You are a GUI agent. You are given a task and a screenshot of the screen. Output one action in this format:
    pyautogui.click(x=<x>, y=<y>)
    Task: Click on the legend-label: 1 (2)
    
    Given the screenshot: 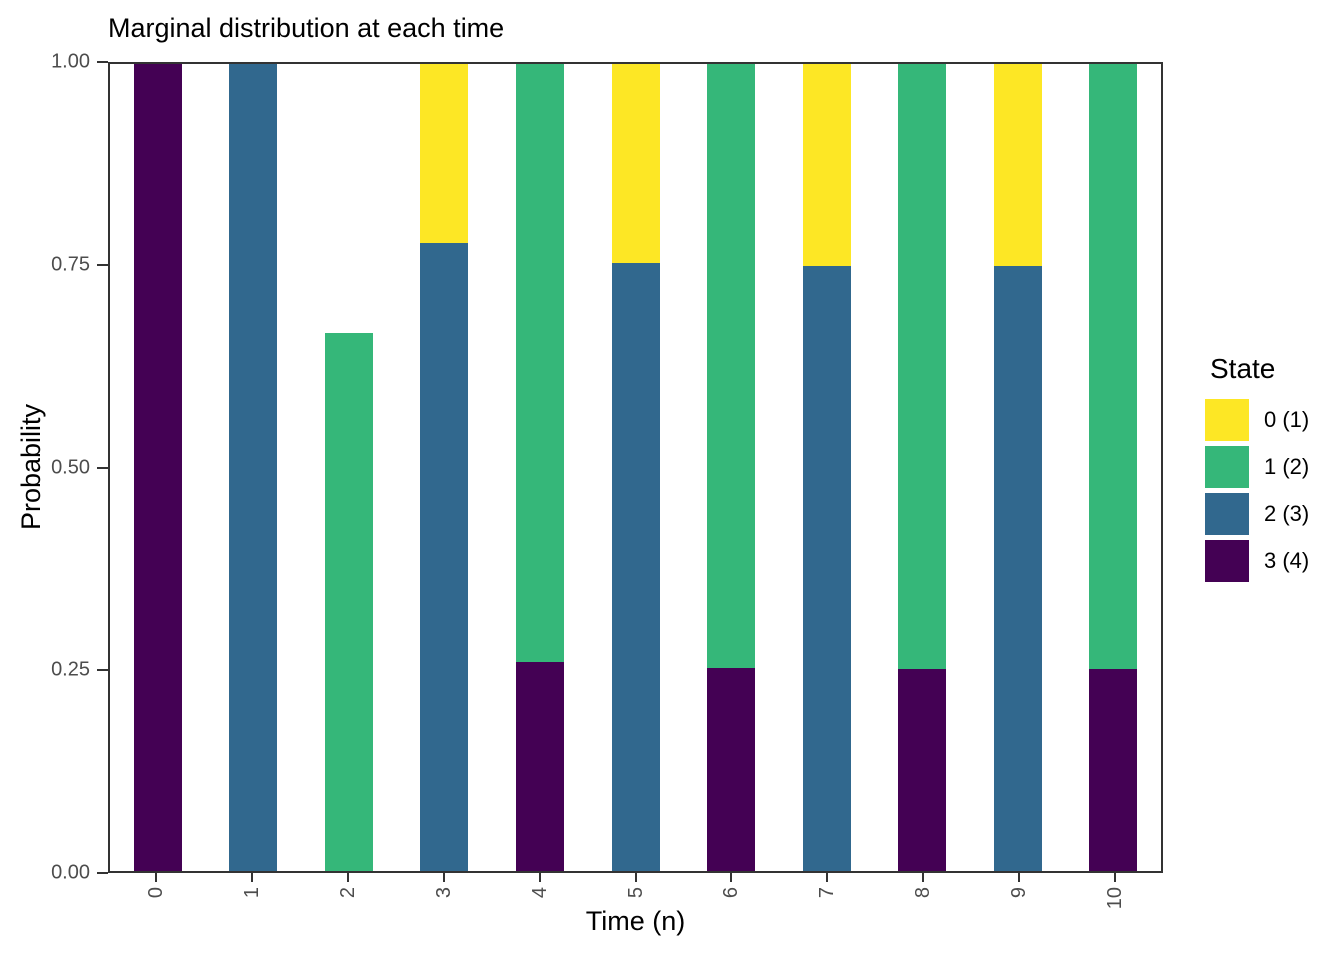 What is the action you would take?
    pyautogui.click(x=1287, y=466)
    